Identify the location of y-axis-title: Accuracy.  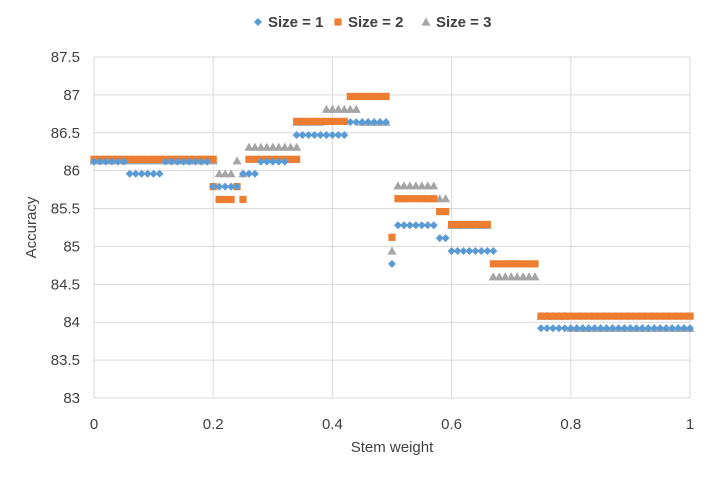
(31, 227).